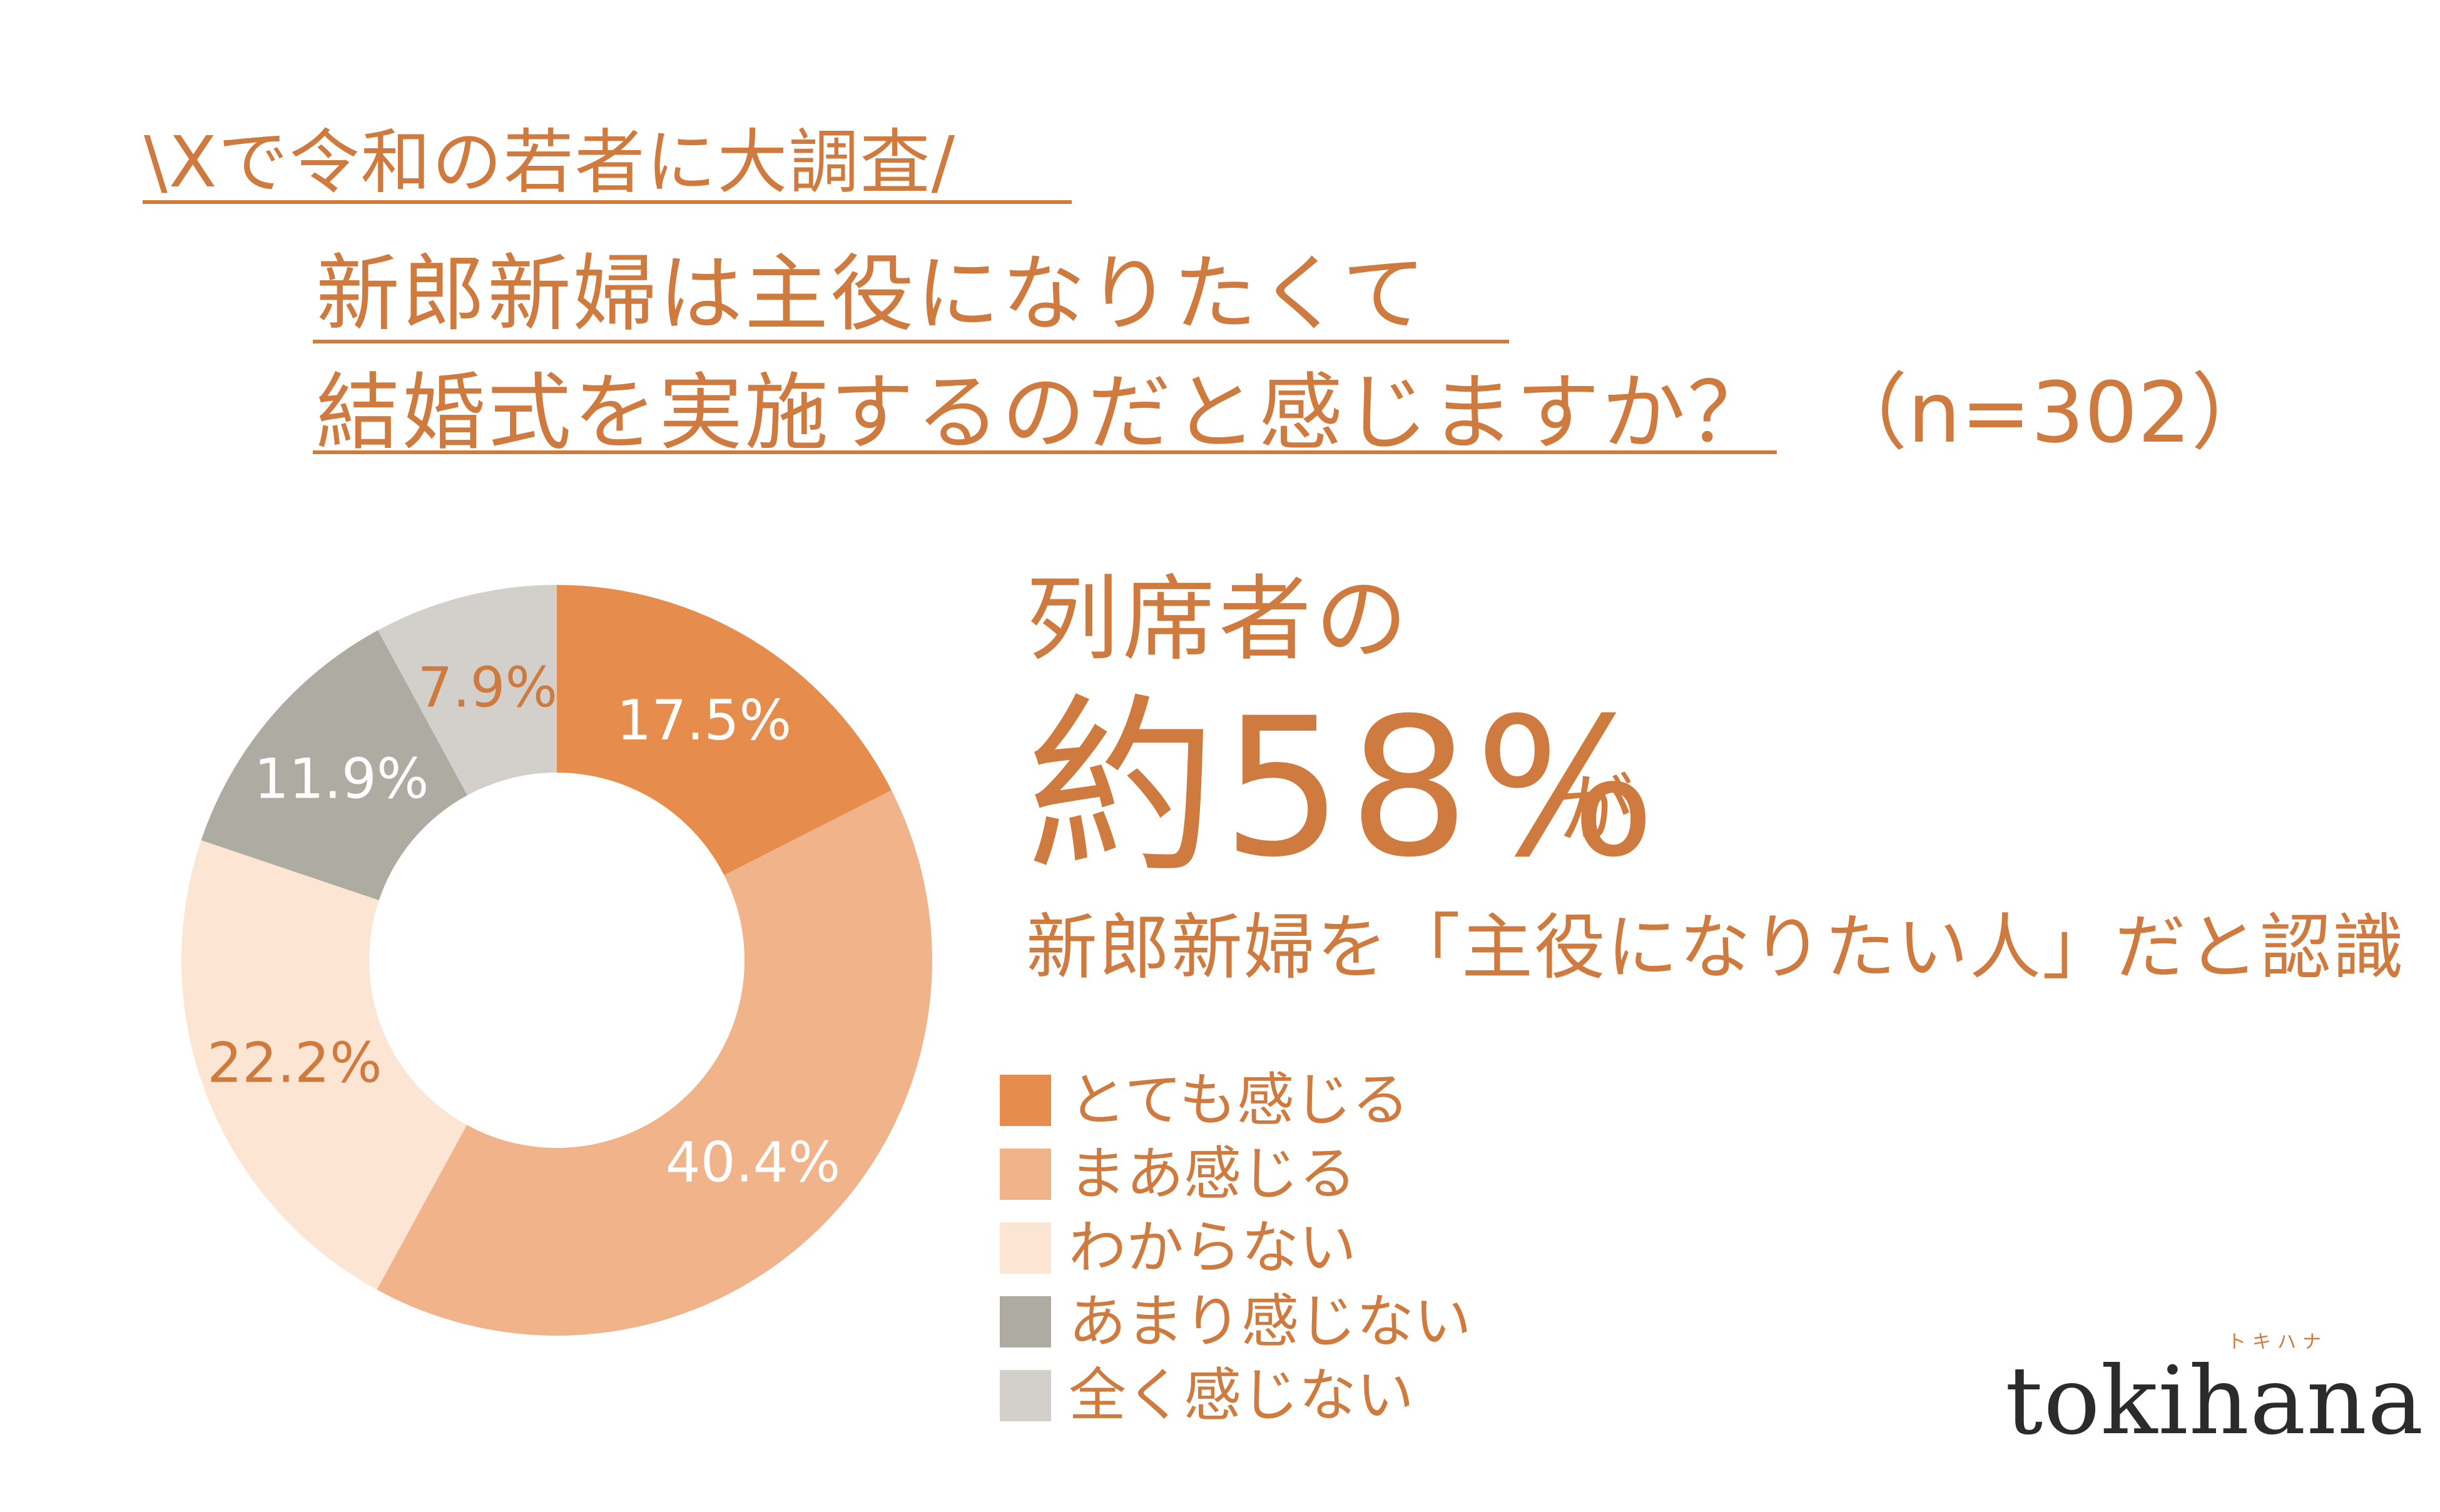 Image resolution: width=2440 pixels, height=1512 pixels. I want to click on legend-item: わからない, so click(1236, 1248).